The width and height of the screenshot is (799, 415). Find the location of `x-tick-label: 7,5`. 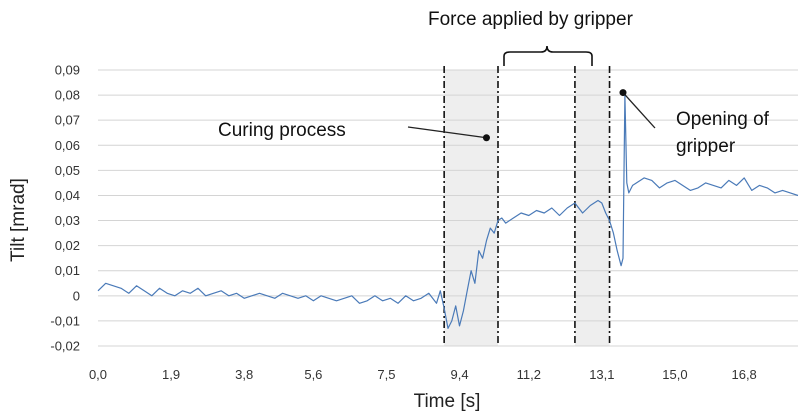

x-tick-label: 7,5 is located at coordinates (386, 374).